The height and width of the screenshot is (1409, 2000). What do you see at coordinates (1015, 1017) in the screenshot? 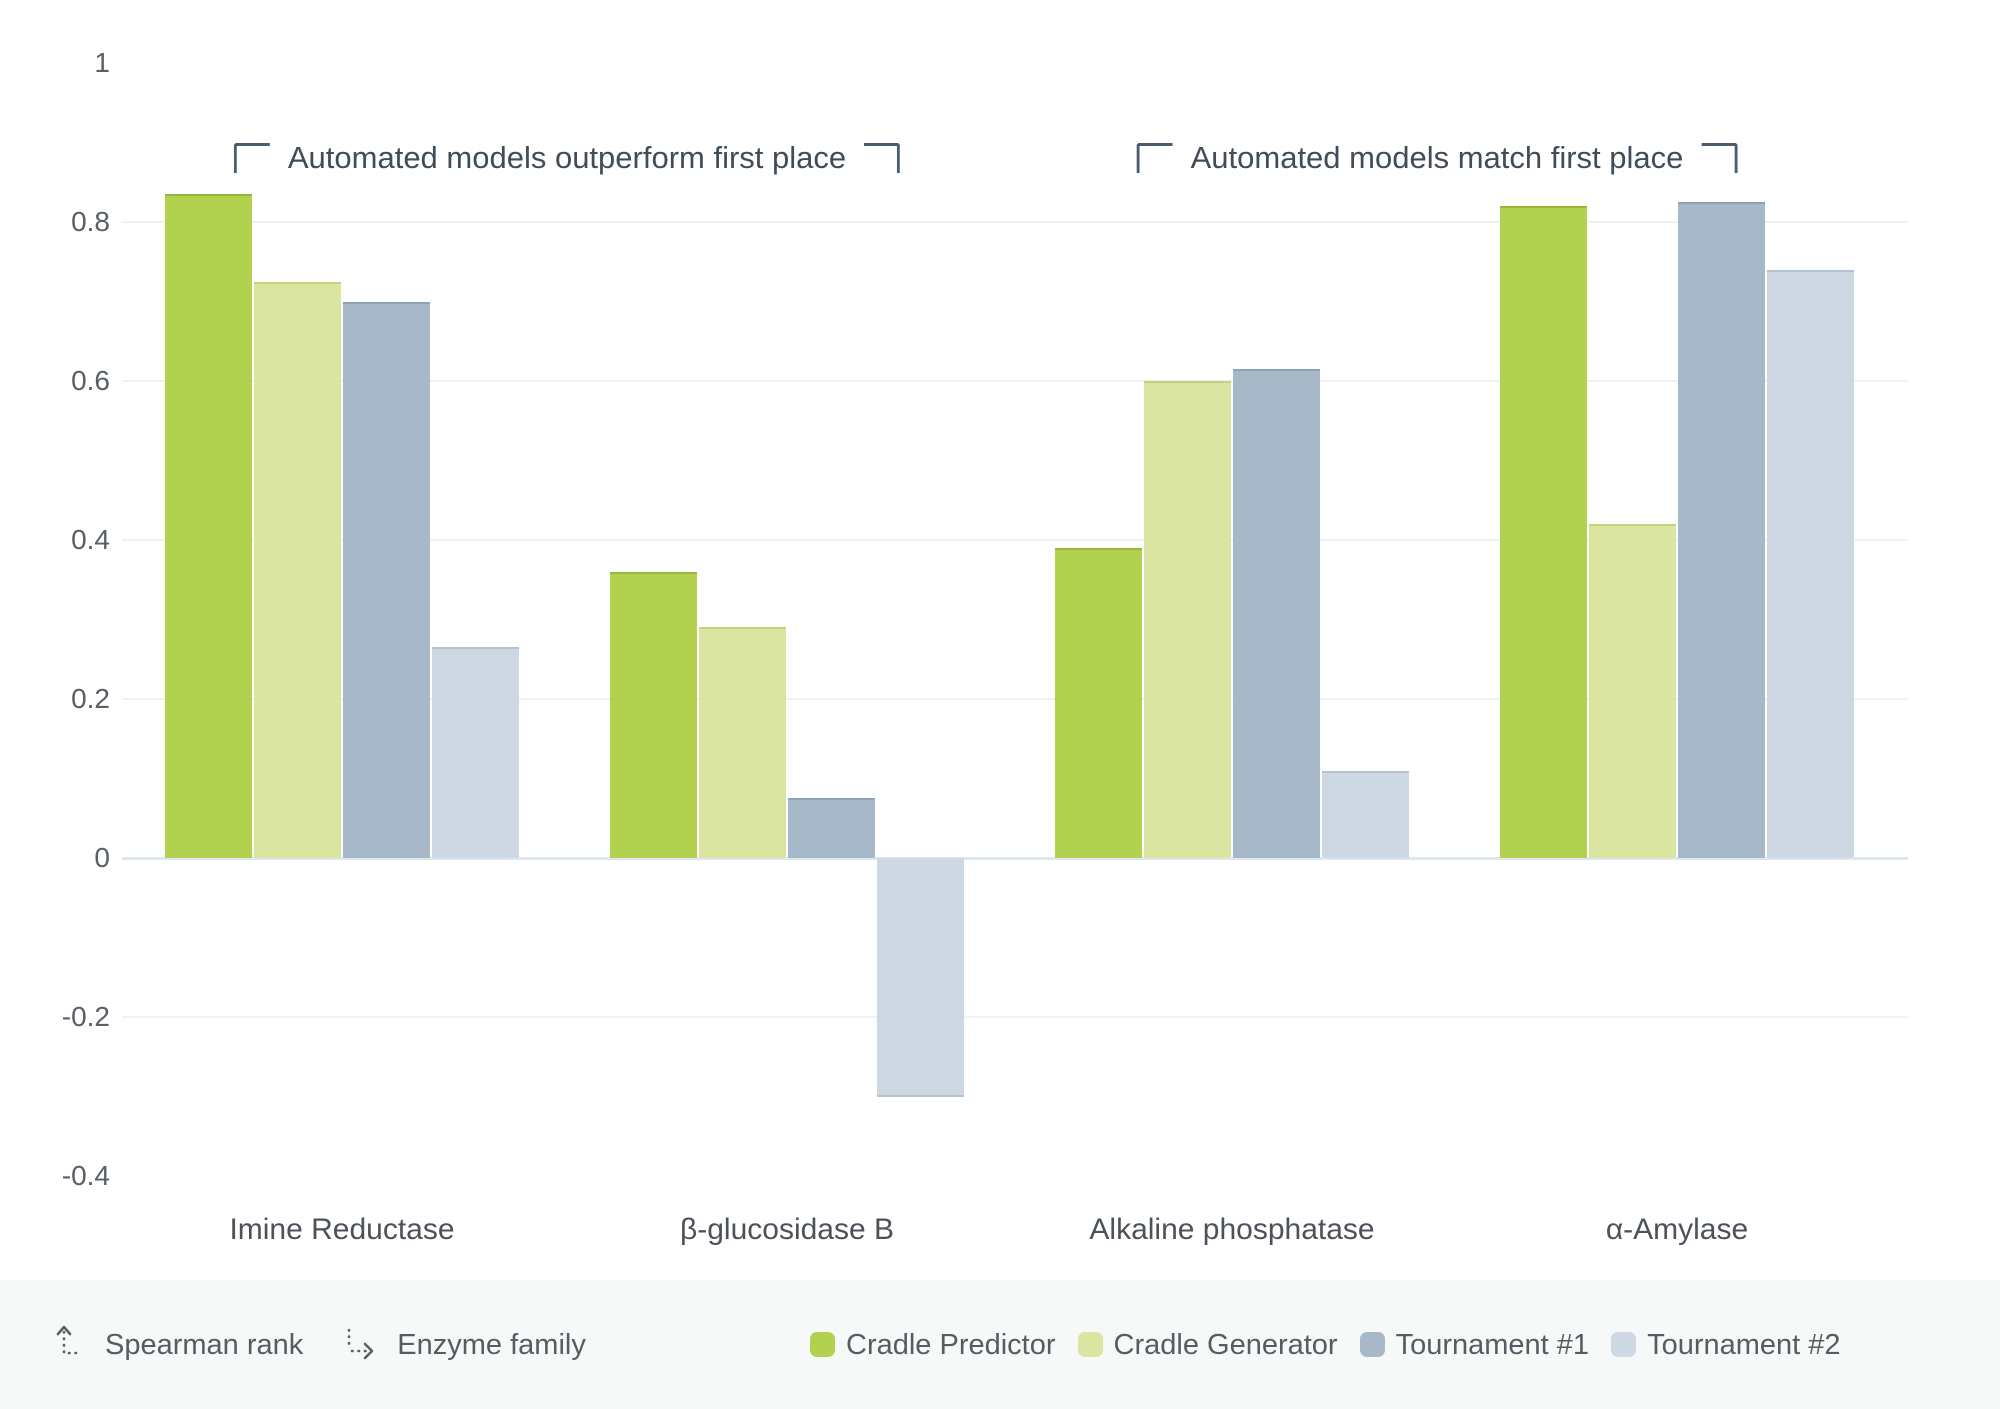
I see `gridline--0.2` at bounding box center [1015, 1017].